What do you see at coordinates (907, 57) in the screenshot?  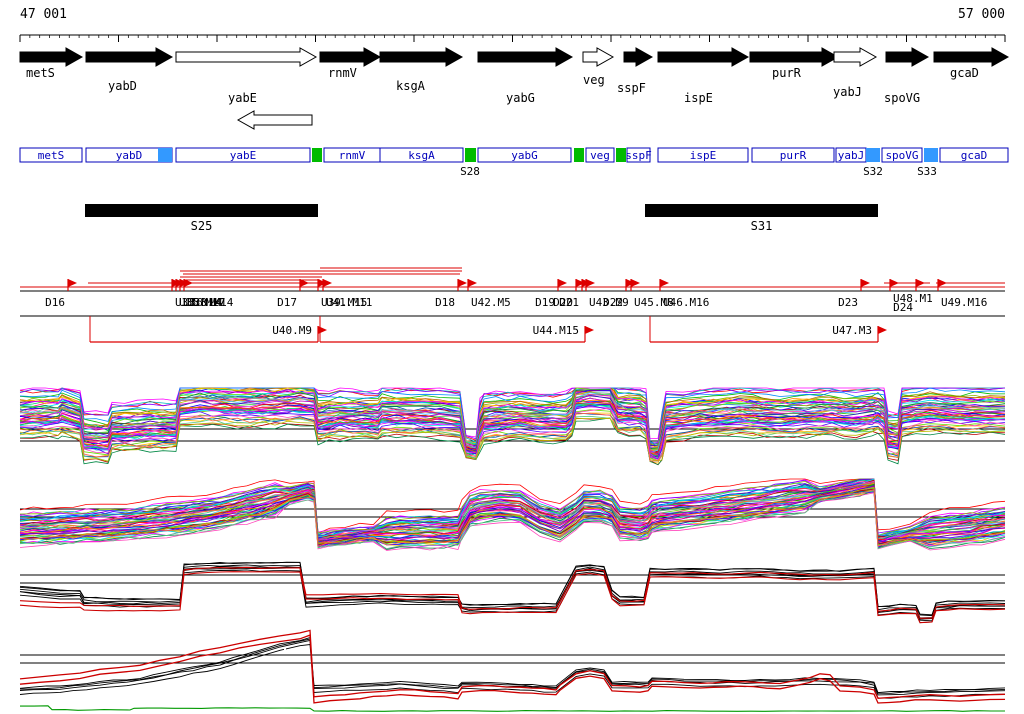 I see `gene-arrow-spoVG` at bounding box center [907, 57].